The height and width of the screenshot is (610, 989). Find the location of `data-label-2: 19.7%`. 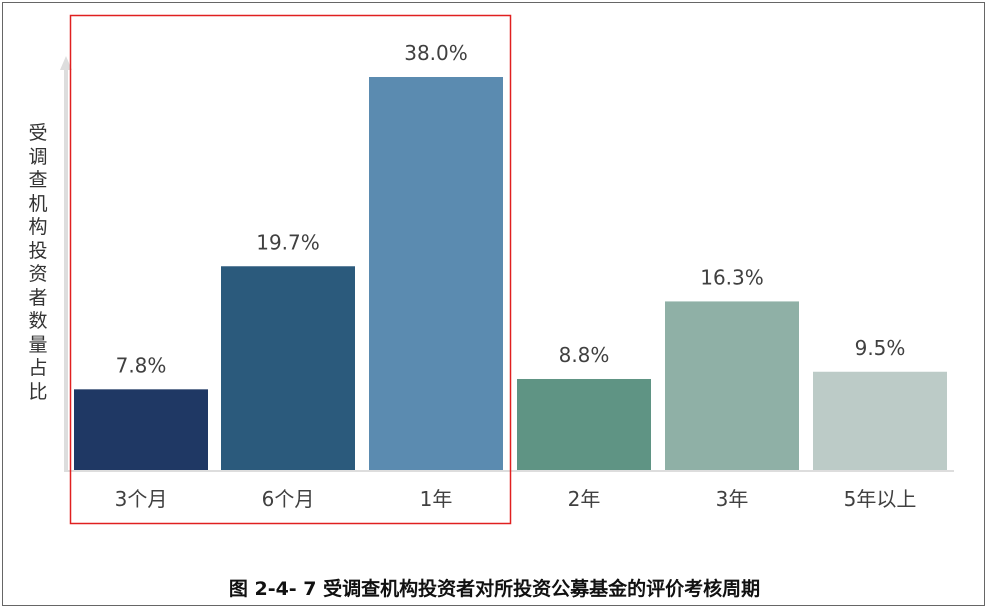

data-label-2: 19.7% is located at coordinates (288, 242).